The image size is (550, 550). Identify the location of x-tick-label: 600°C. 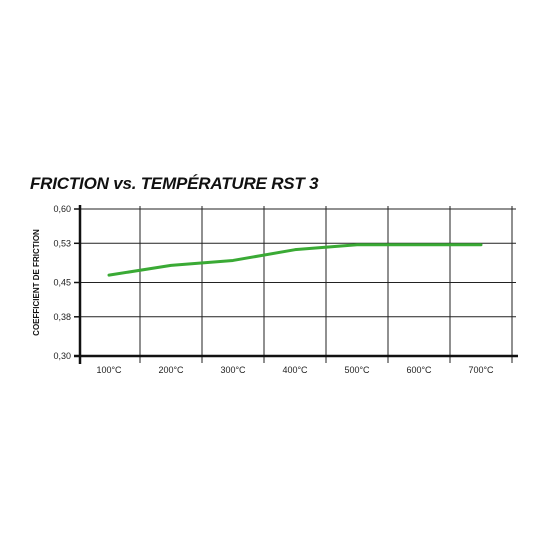
(419, 370).